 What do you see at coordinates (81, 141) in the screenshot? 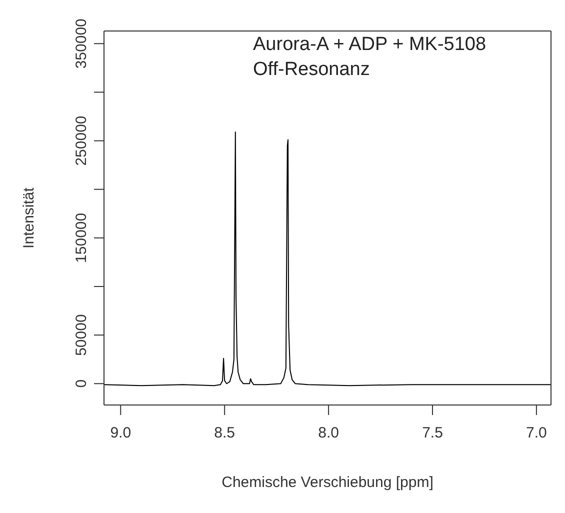
I see `y-tick-label: 250000` at bounding box center [81, 141].